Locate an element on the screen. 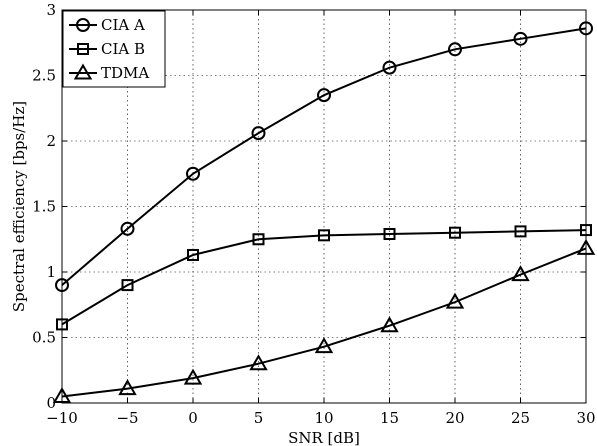  x-tick-label: 20 is located at coordinates (454, 418).